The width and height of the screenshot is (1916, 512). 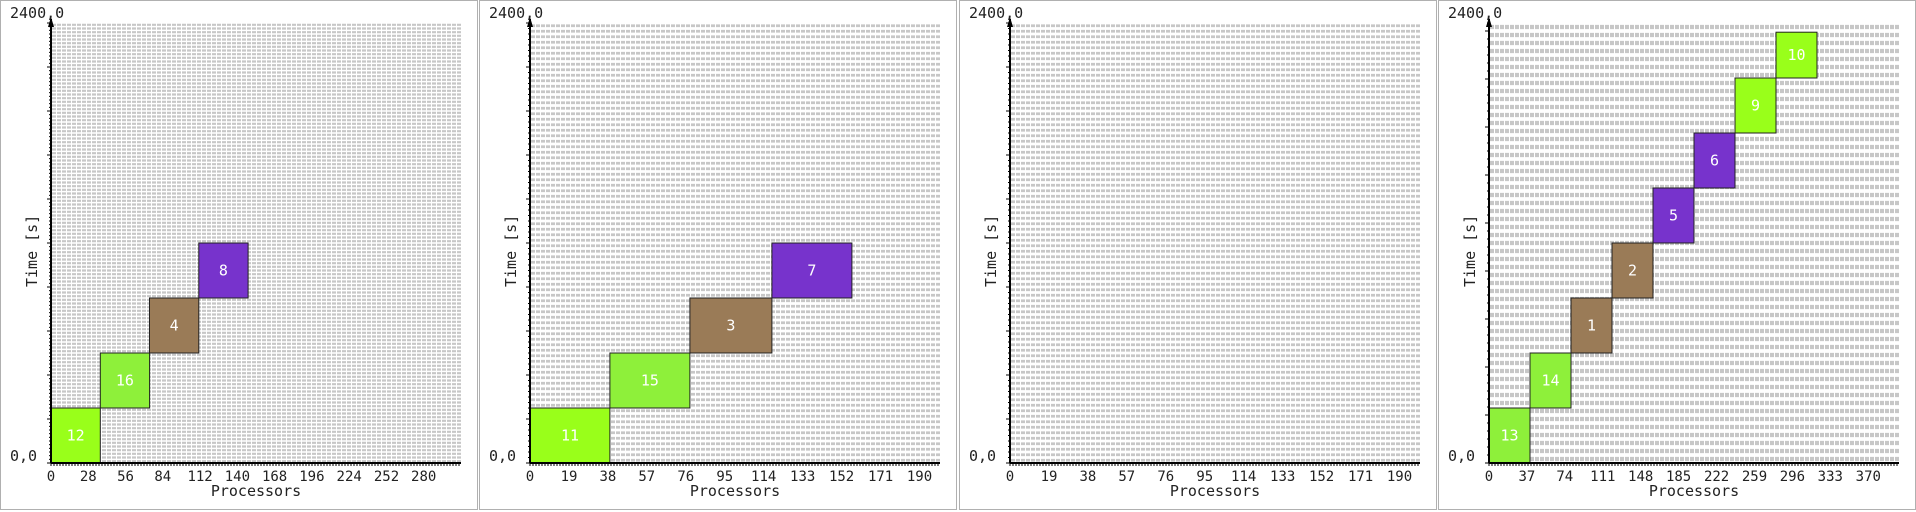 What do you see at coordinates (311, 477) in the screenshot?
I see `x-tick-label: 196` at bounding box center [311, 477].